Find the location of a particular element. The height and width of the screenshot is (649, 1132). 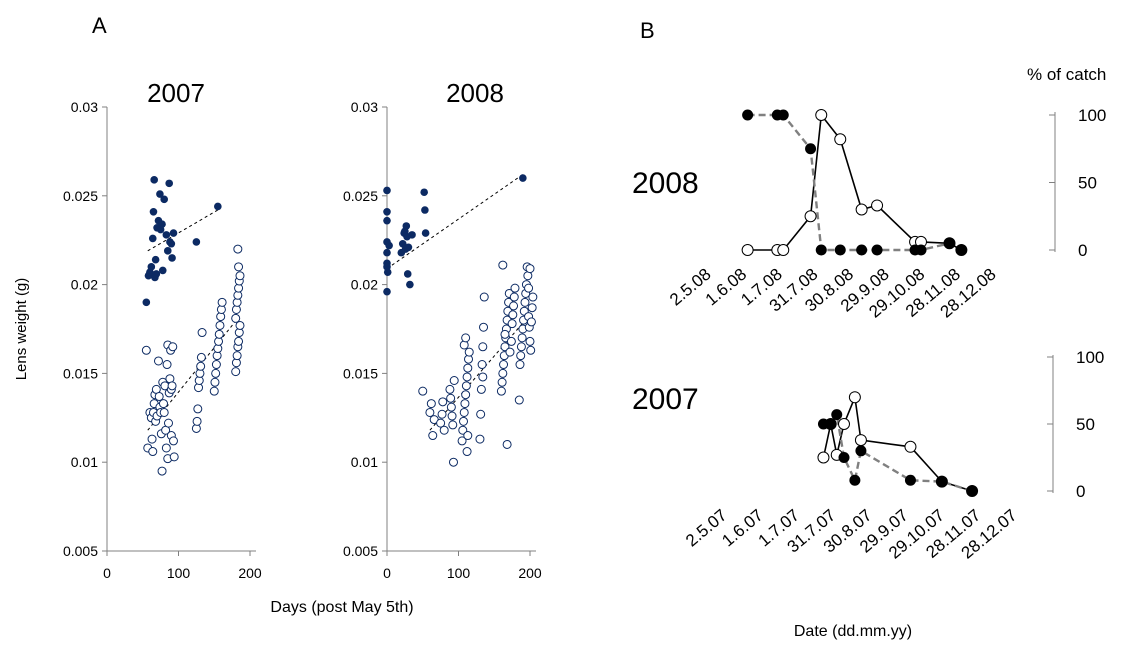

x-tick-label: 100 is located at coordinates (459, 573).